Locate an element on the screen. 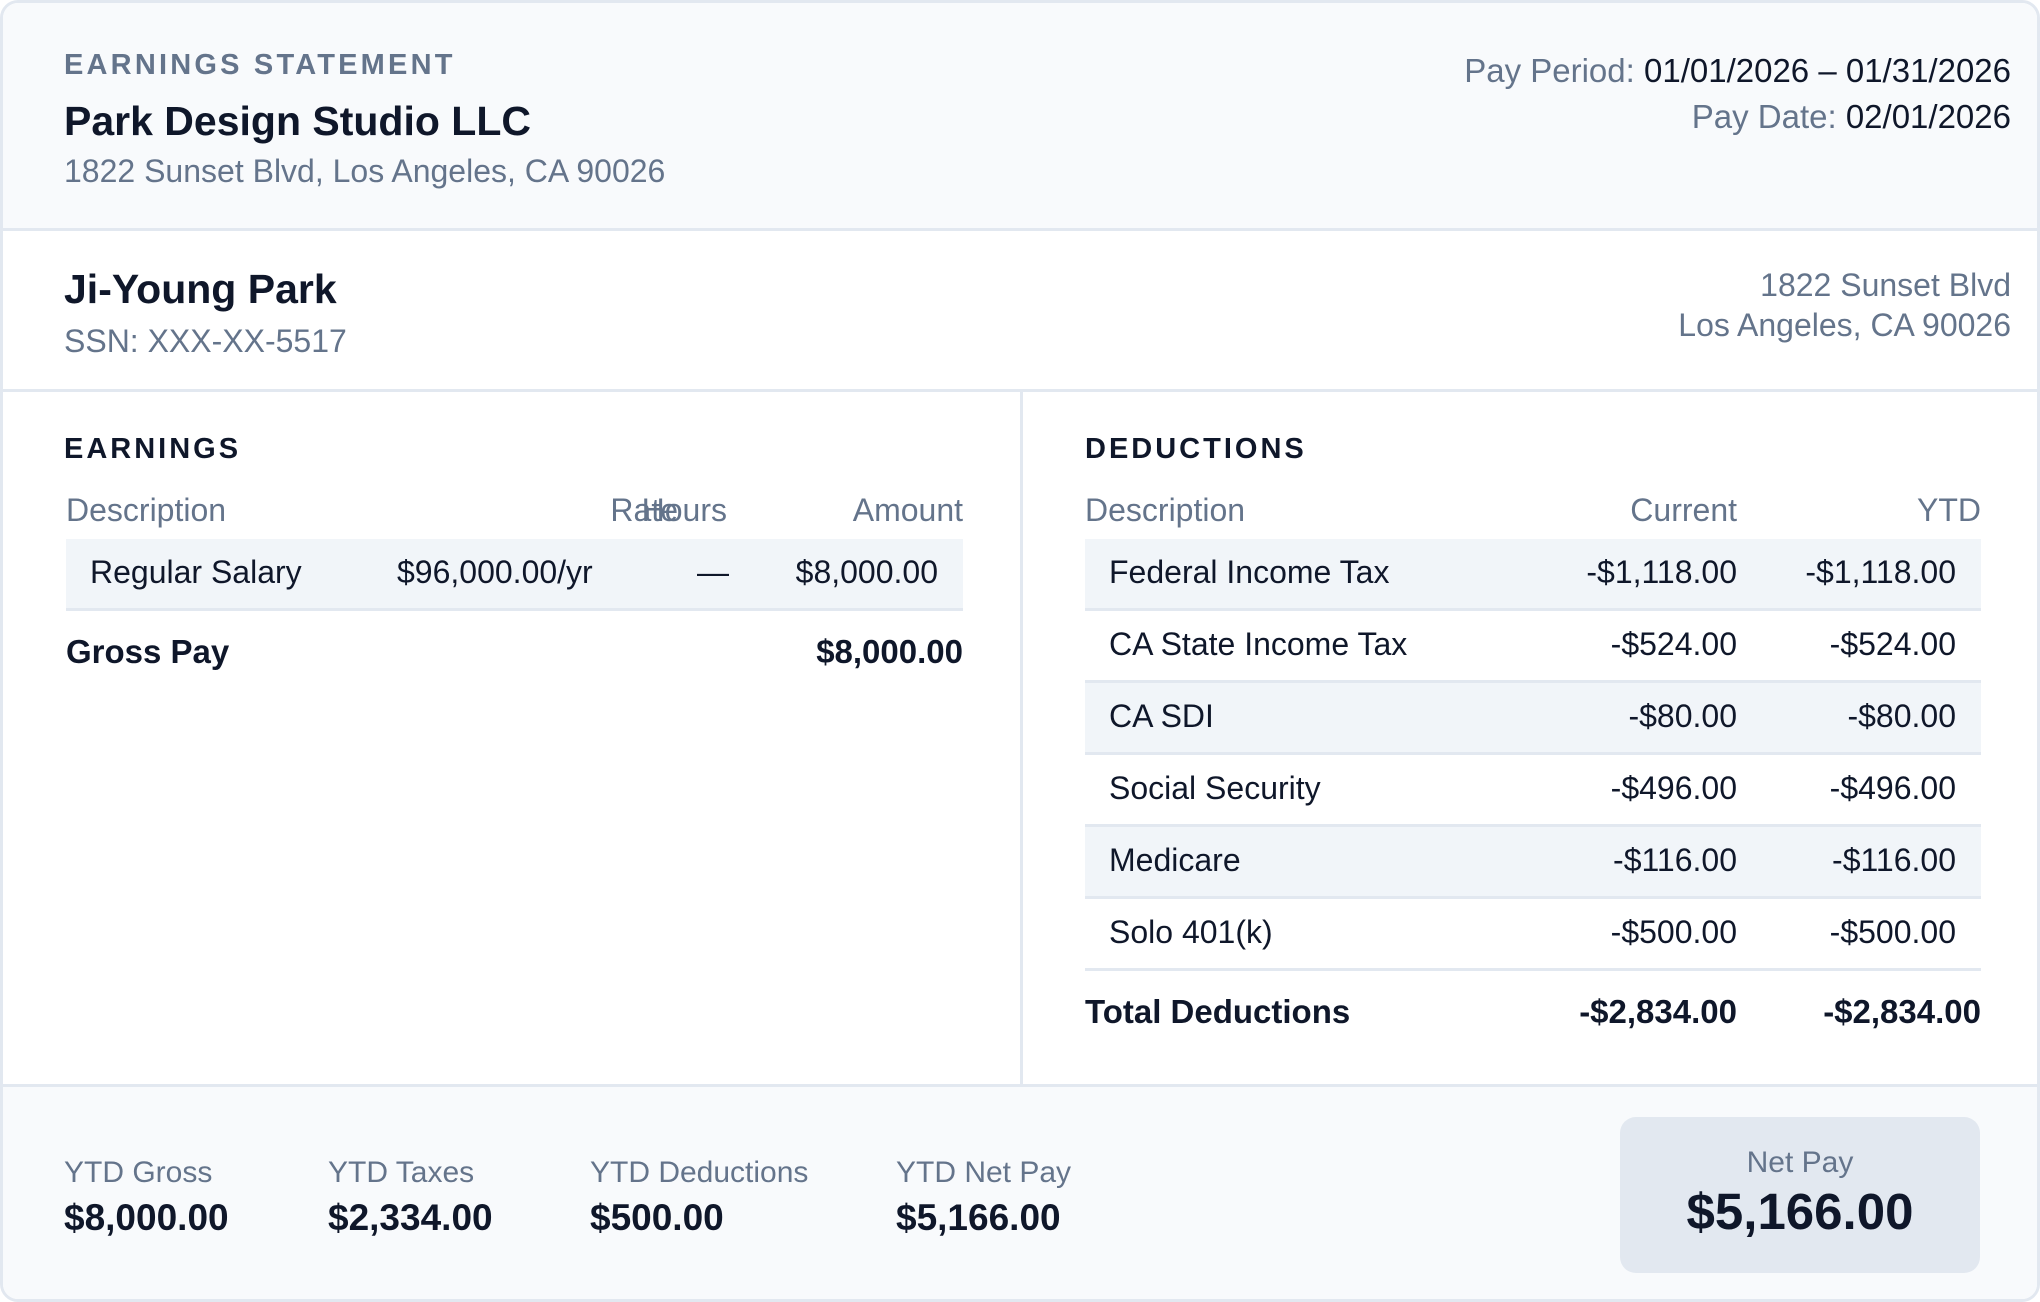 The image size is (2040, 1302). ytd-gross-label: YTD Gross is located at coordinates (138, 1172).